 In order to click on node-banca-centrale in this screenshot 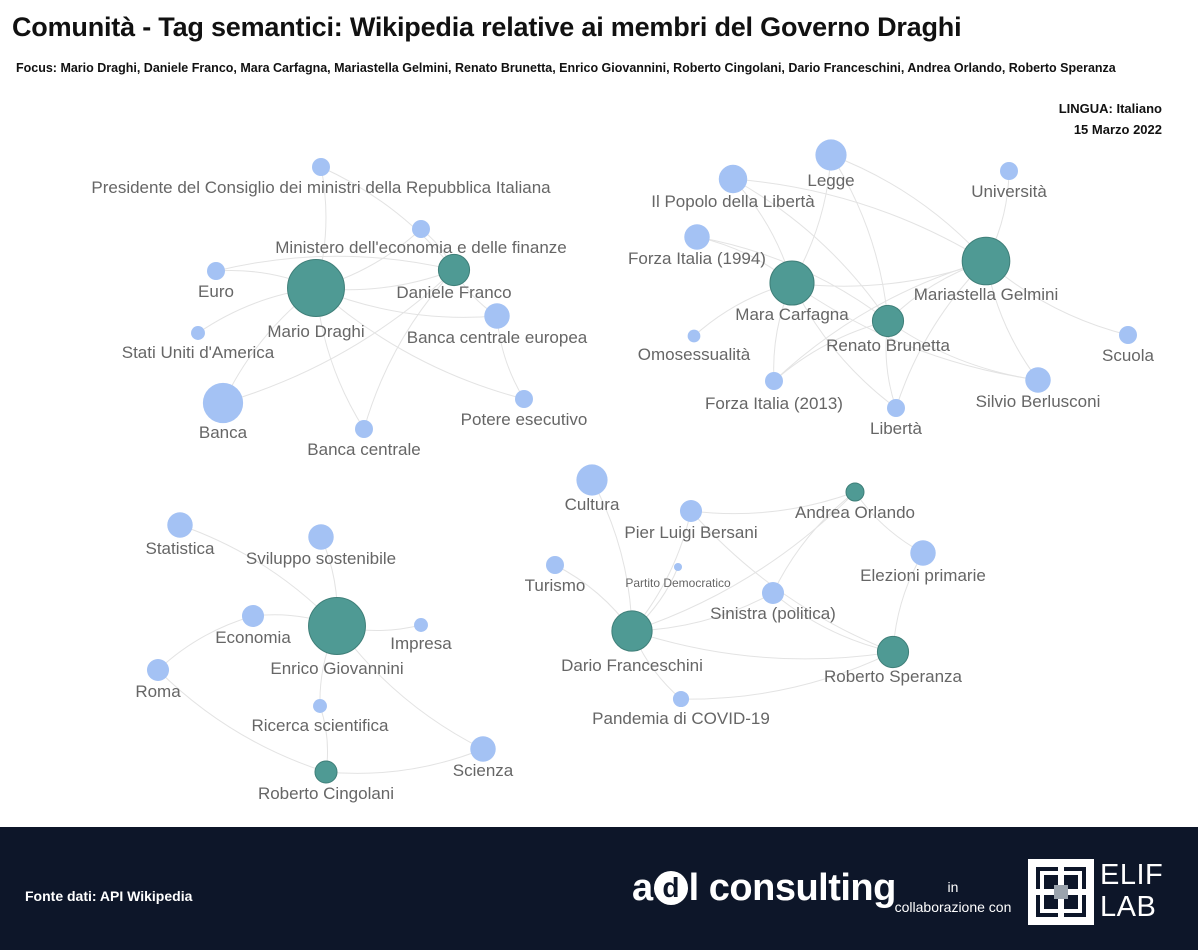, I will do `click(364, 429)`.